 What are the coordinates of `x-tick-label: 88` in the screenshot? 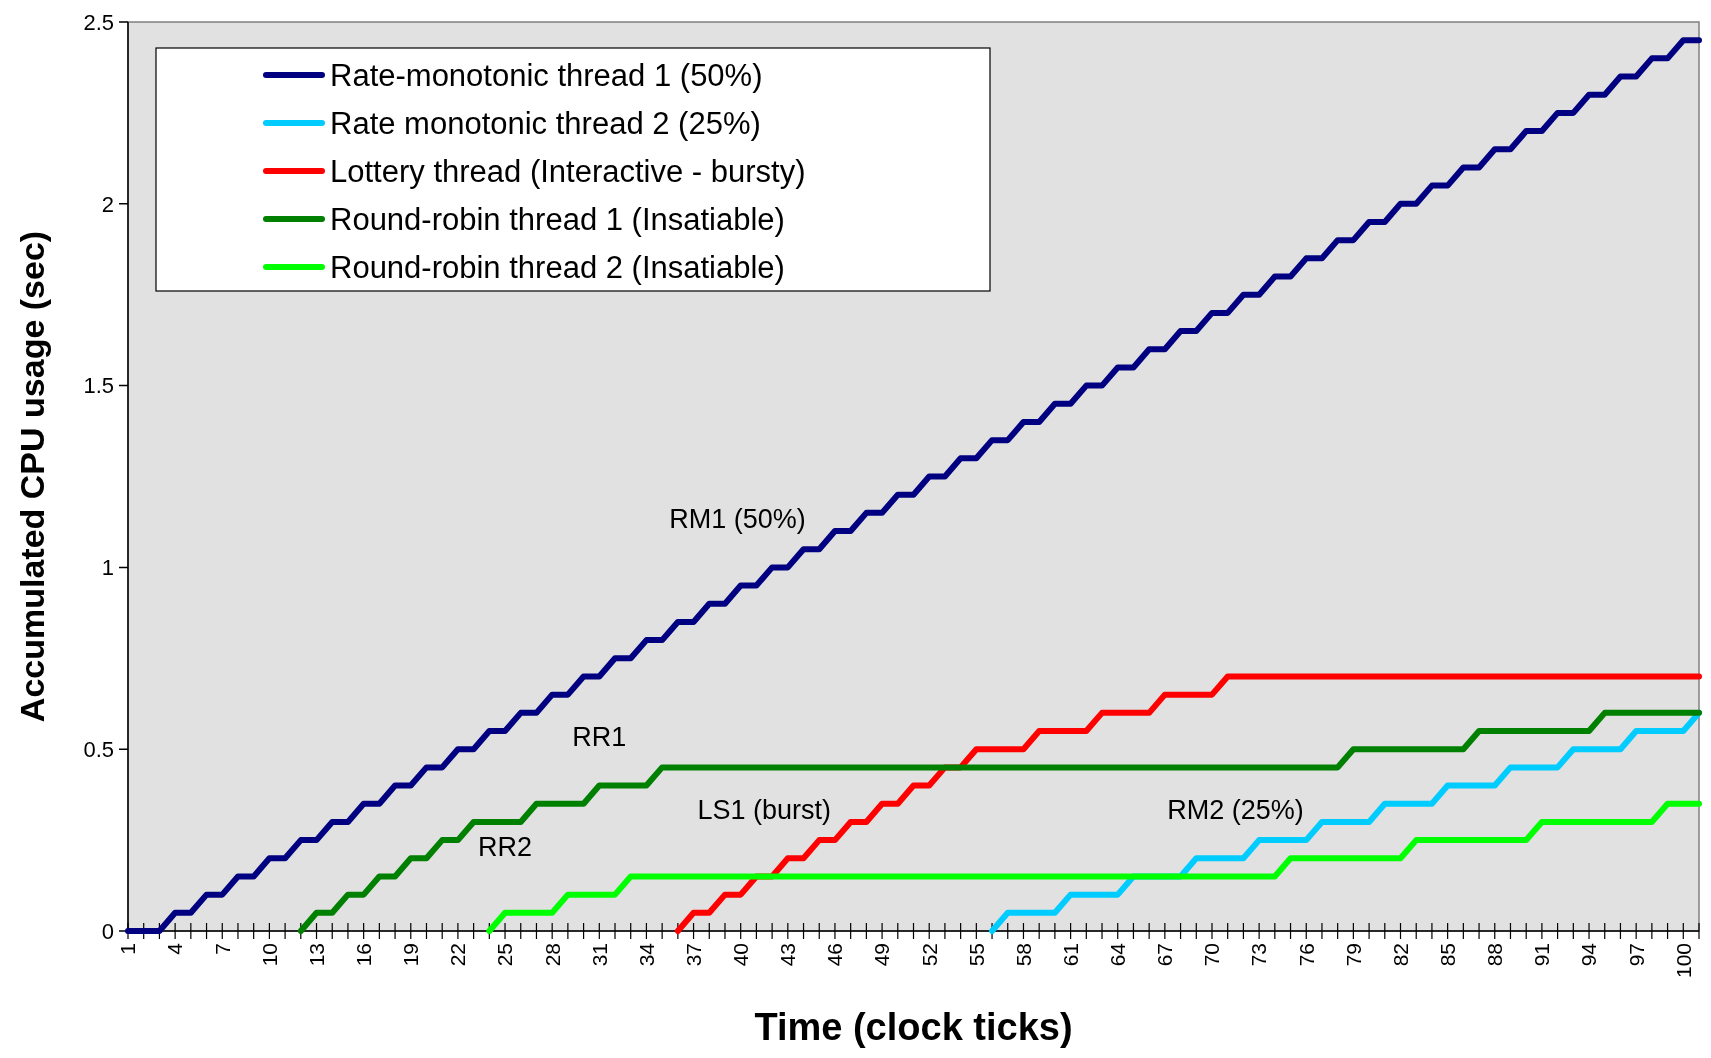 It's located at (1495, 955).